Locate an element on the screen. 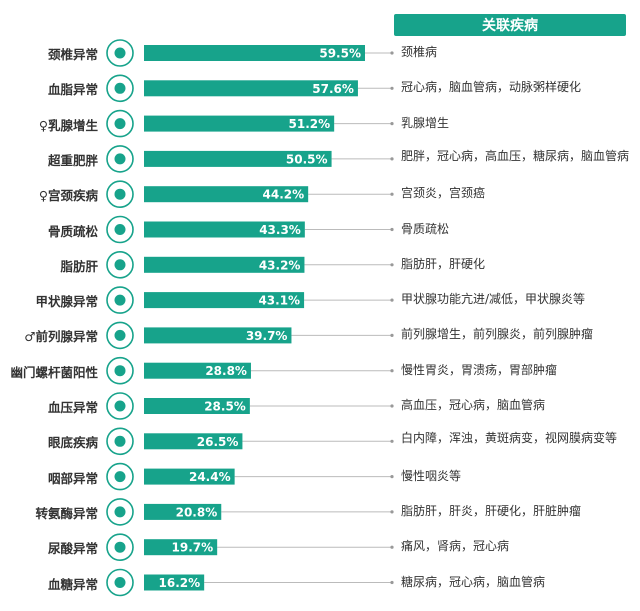 The width and height of the screenshot is (640, 611). syringe-icon is located at coordinates (120, 547).